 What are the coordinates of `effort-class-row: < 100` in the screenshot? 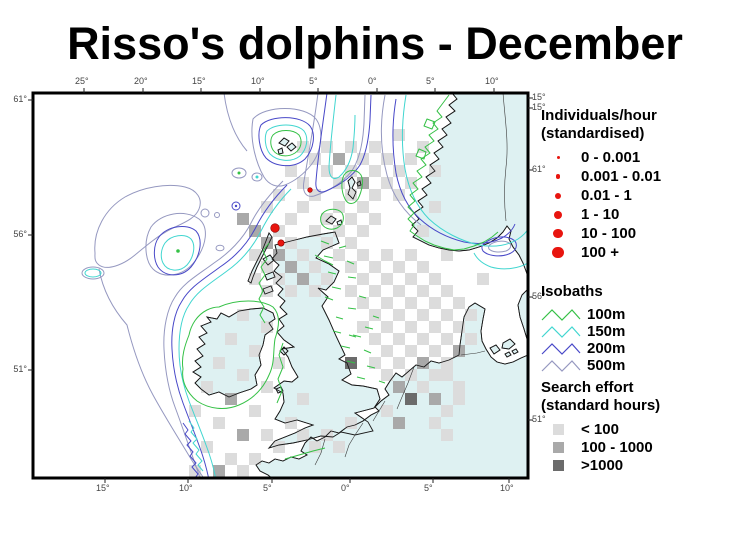 It's located at (600, 429).